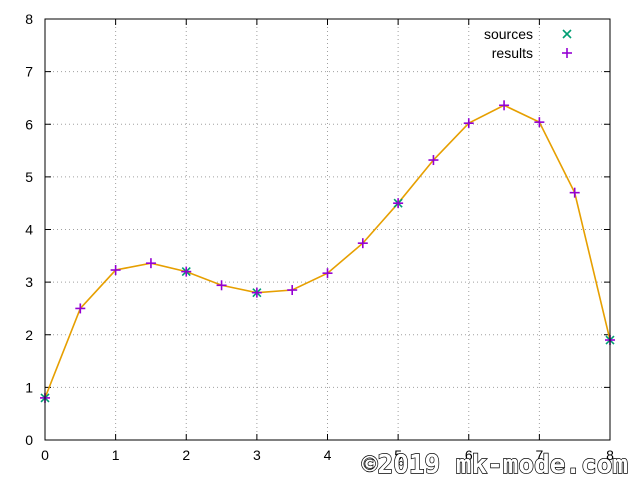 This screenshot has width=640, height=480. Describe the element at coordinates (29, 19) in the screenshot. I see `y-tick-label: 8` at that location.